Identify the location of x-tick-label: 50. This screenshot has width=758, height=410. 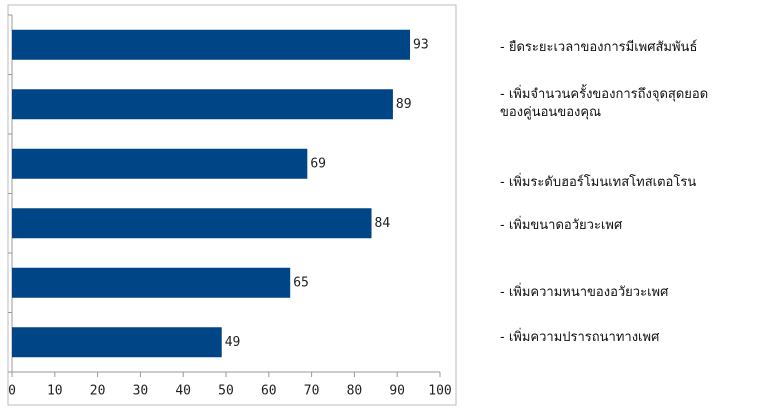
(226, 391).